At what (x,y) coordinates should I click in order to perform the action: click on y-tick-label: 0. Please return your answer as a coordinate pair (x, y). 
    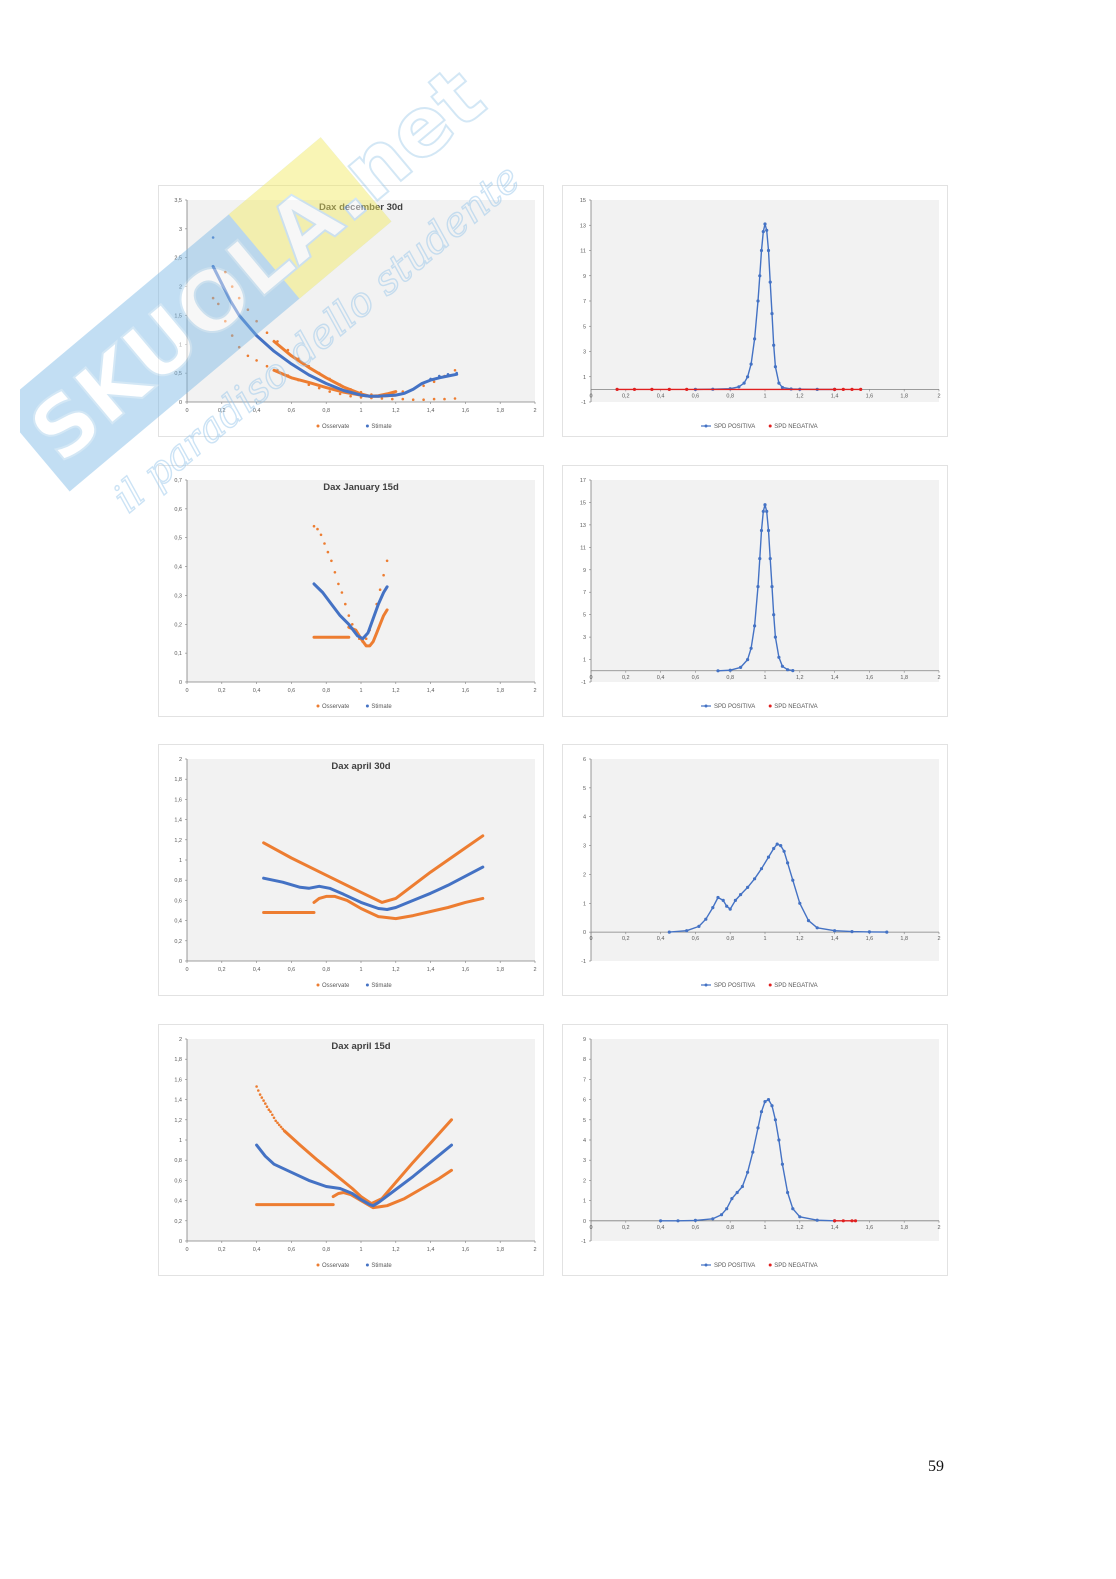
    Looking at the image, I should click on (180, 962).